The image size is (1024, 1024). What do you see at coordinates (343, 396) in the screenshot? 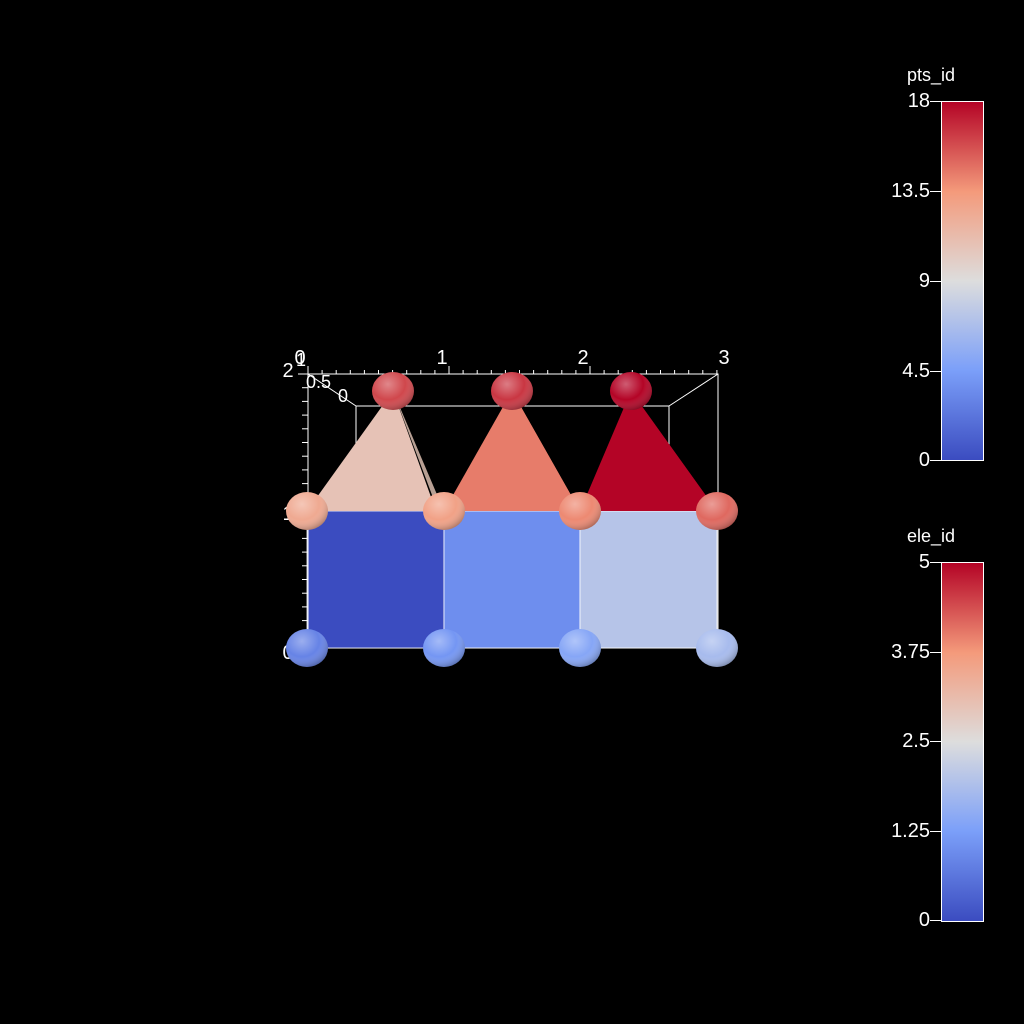
I see `z-tick-label: 0` at bounding box center [343, 396].